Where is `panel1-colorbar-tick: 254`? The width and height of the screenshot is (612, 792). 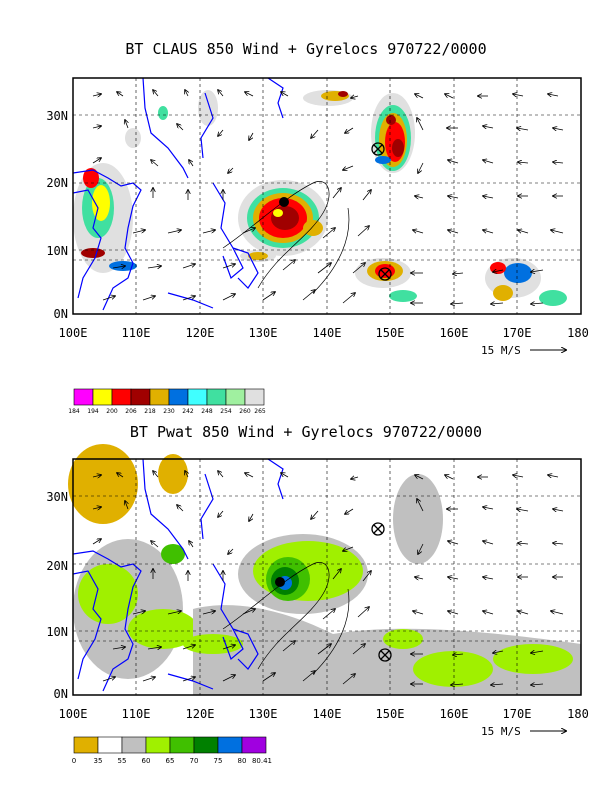 panel1-colorbar-tick: 254 is located at coordinates (226, 411).